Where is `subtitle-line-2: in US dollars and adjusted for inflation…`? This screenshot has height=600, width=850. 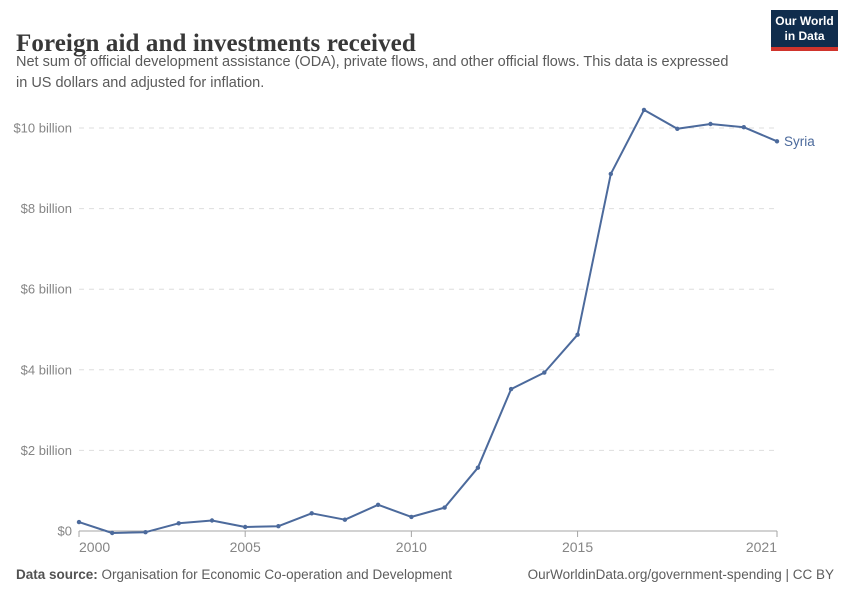 subtitle-line-2: in US dollars and adjusted for inflation… is located at coordinates (140, 83).